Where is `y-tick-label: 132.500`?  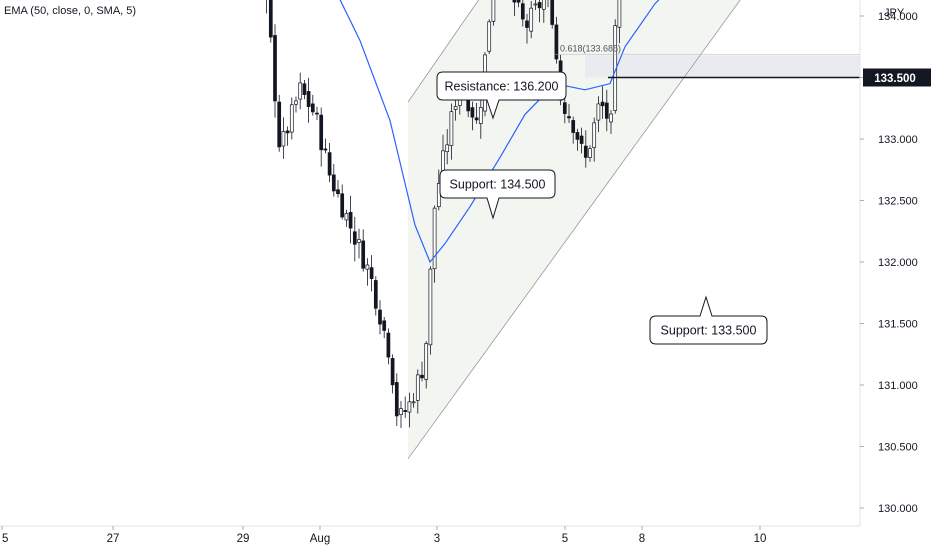
y-tick-label: 132.500 is located at coordinates (898, 202).